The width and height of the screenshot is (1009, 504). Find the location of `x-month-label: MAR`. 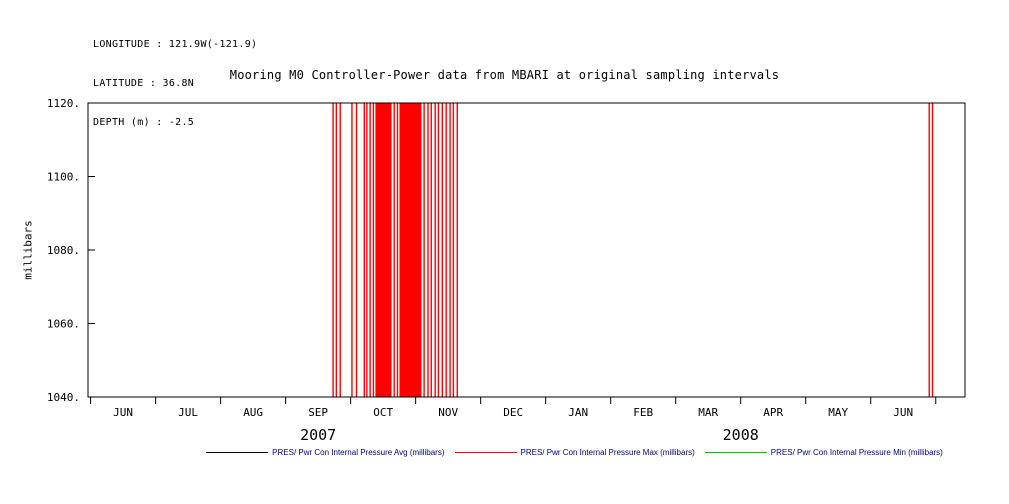

x-month-label: MAR is located at coordinates (708, 412).